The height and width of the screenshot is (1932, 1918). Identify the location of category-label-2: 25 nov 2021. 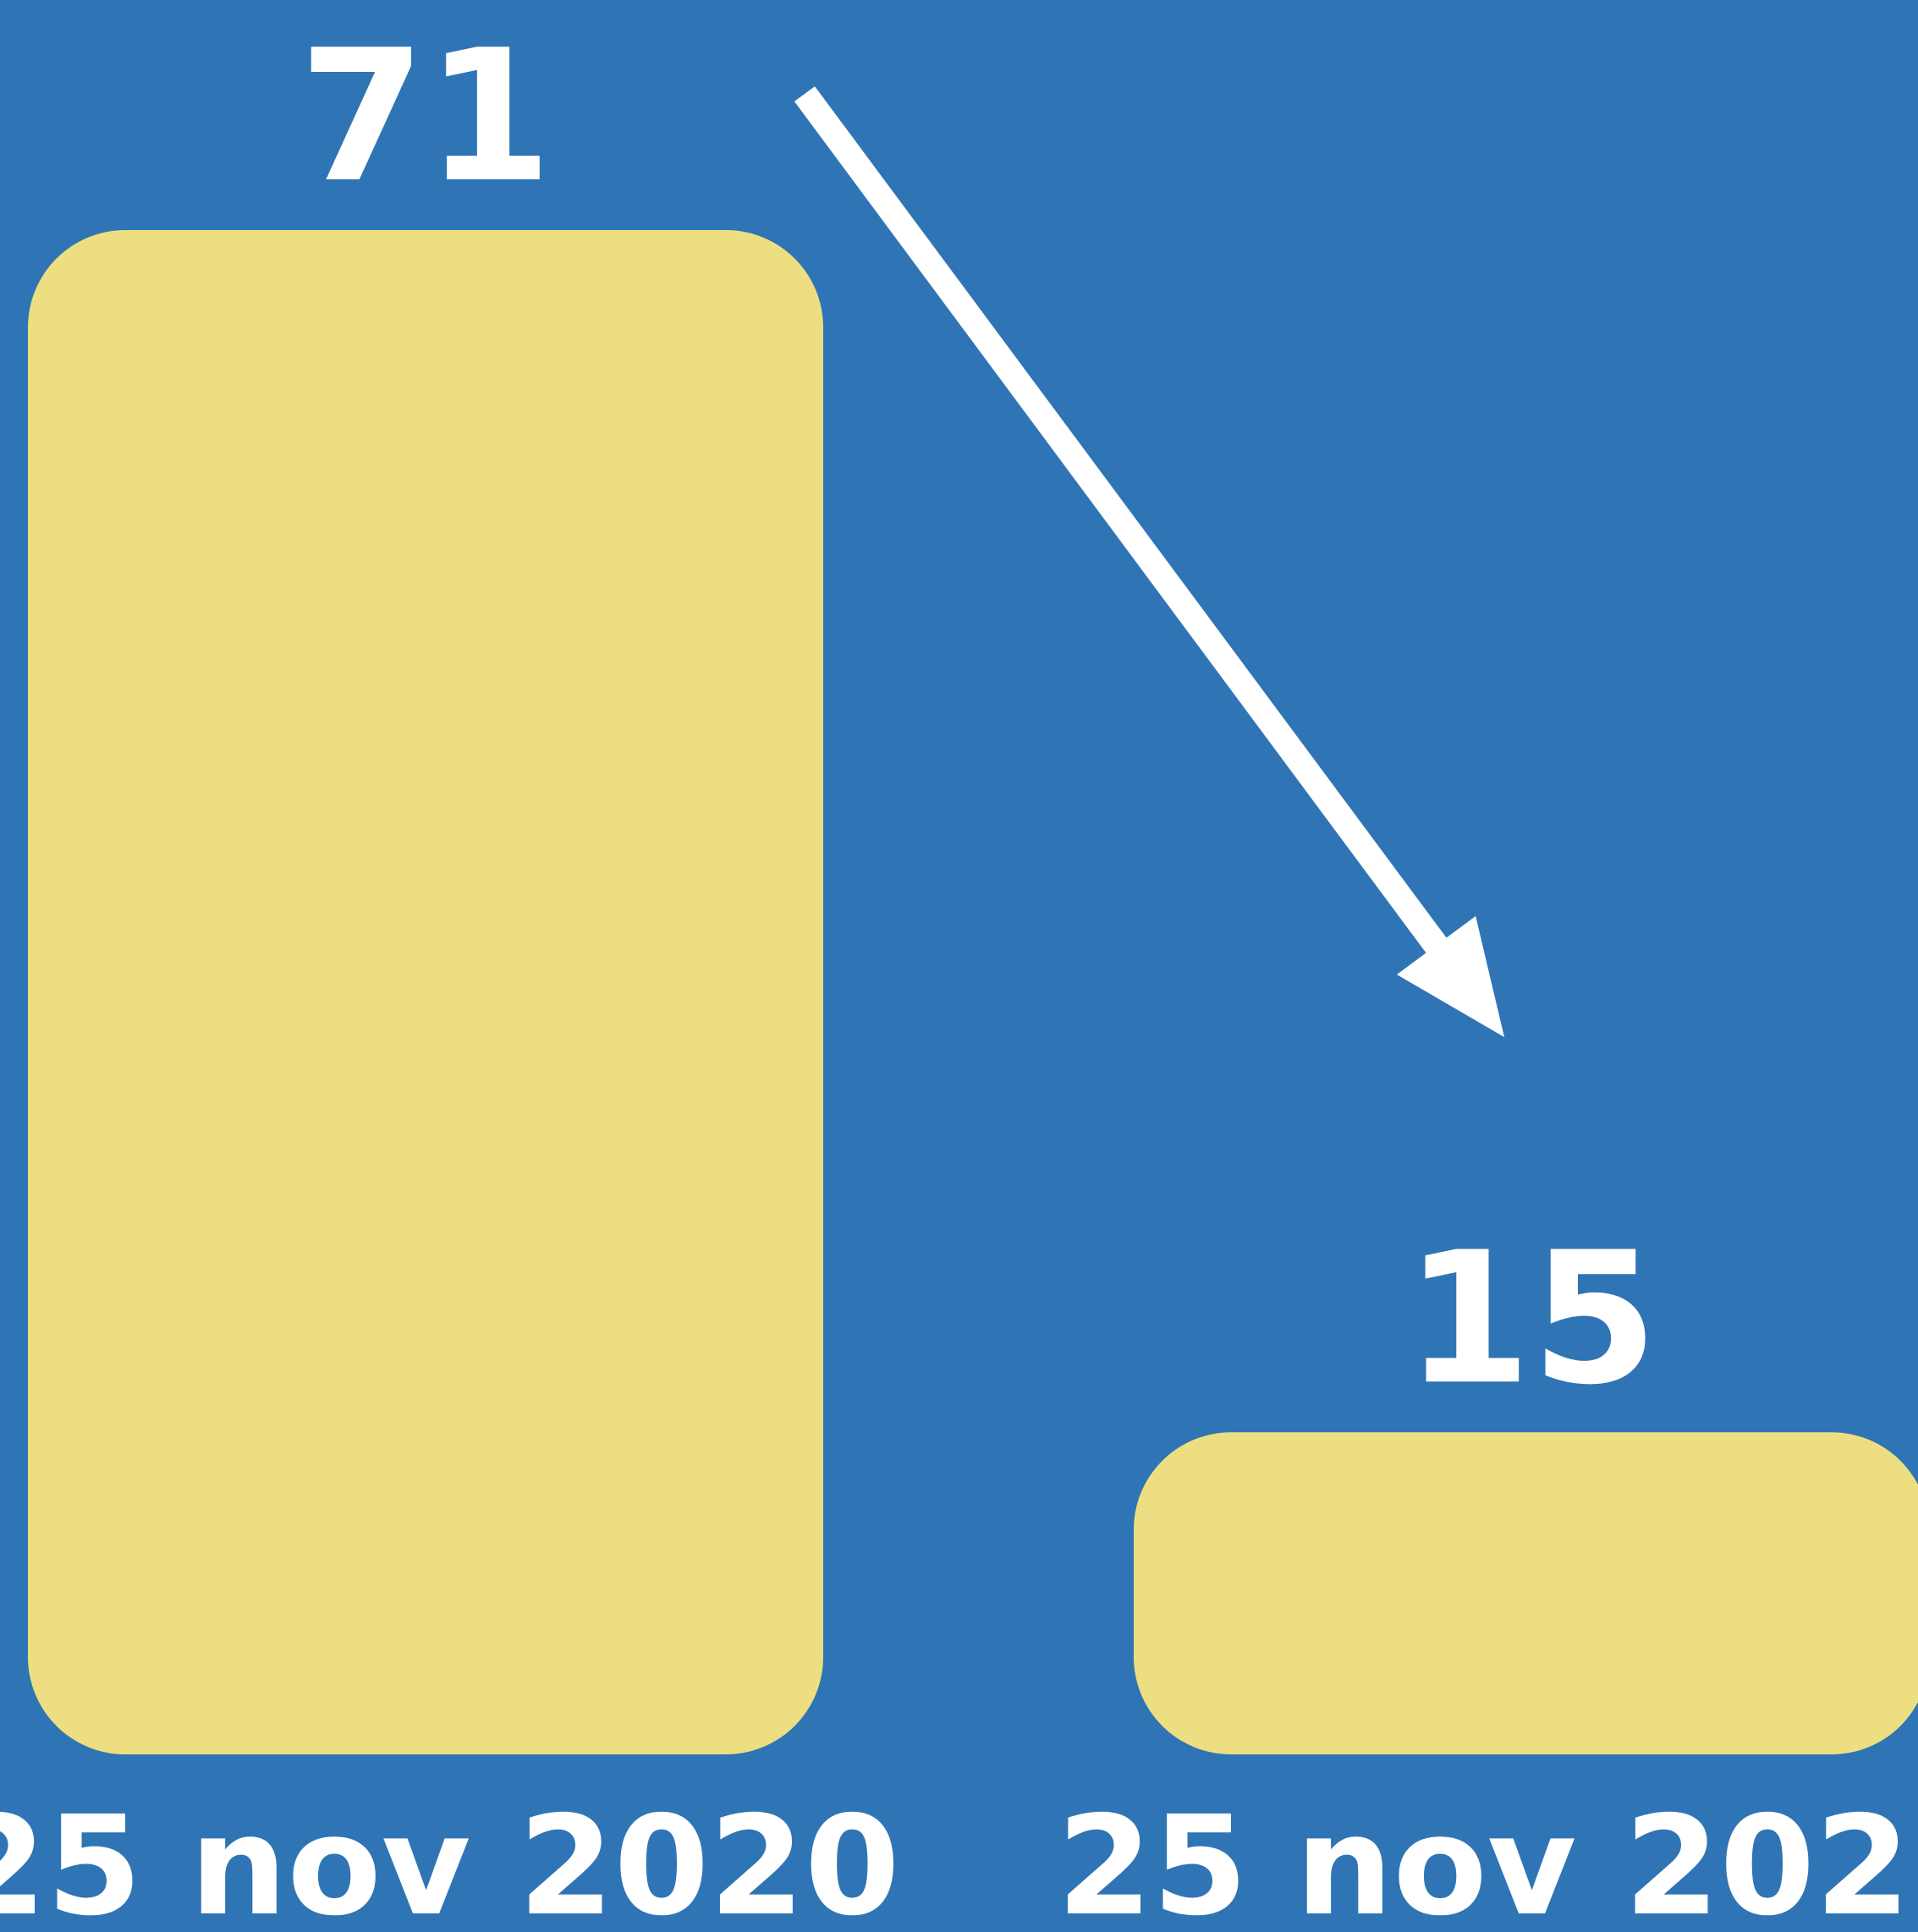
(1488, 1859).